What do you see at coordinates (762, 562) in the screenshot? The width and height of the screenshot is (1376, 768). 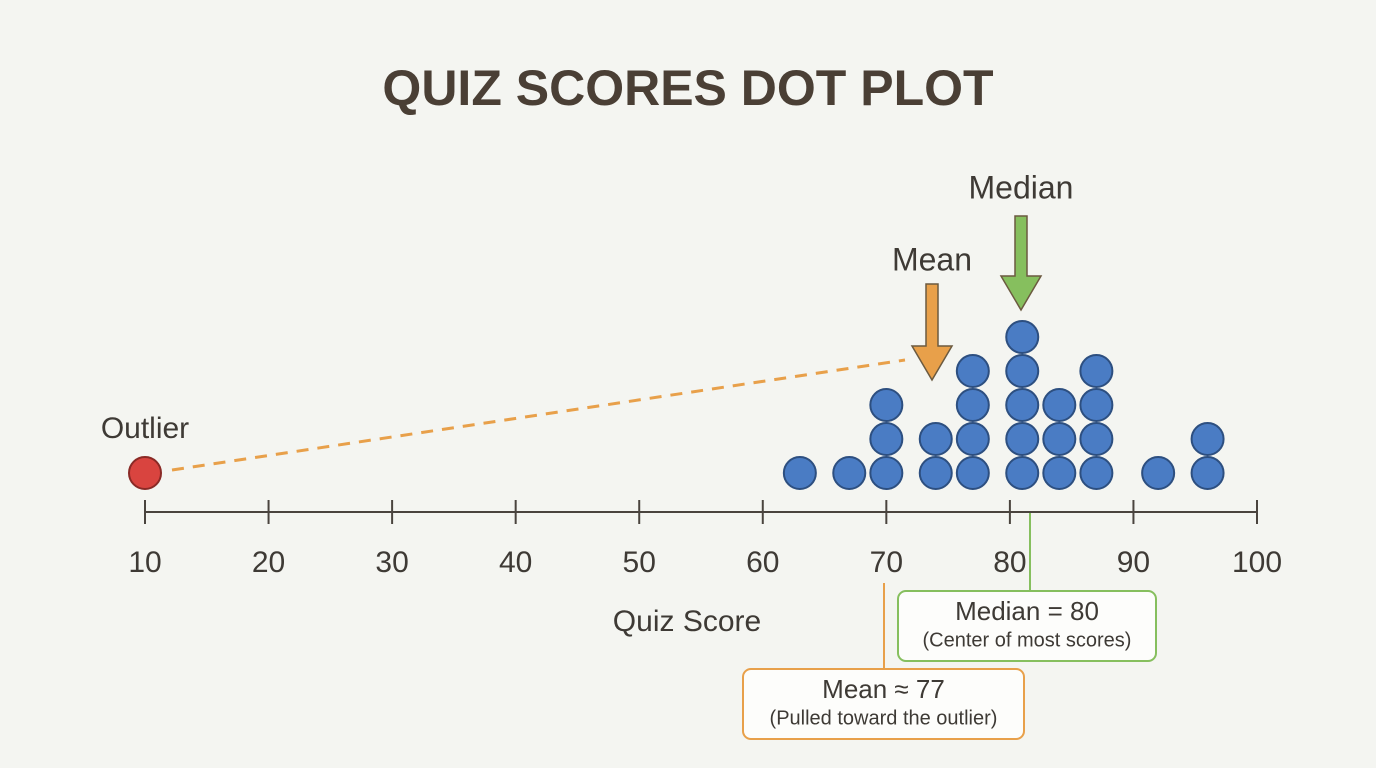 I see `x-tick-label: 60` at bounding box center [762, 562].